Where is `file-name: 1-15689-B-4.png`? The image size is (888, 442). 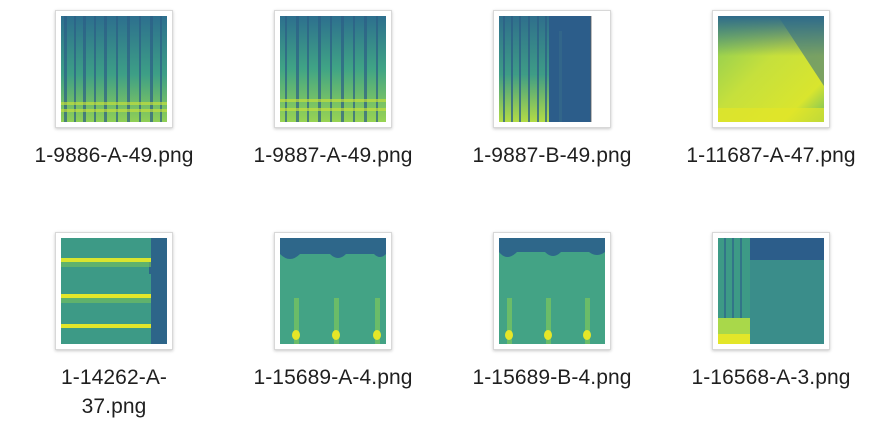
file-name: 1-15689-B-4.png is located at coordinates (552, 377).